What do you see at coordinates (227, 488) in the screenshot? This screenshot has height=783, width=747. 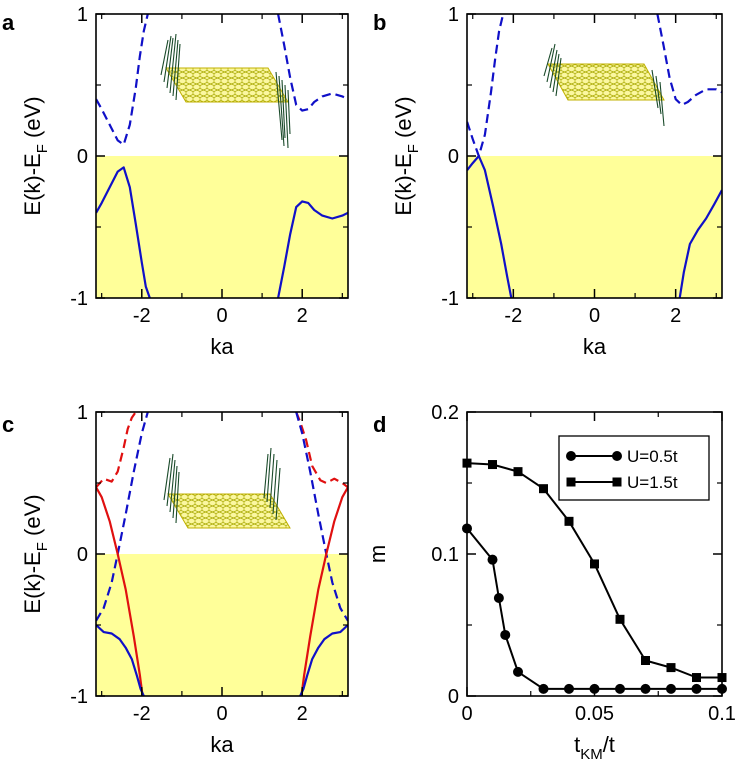 I see `ribbon-inset-c` at bounding box center [227, 488].